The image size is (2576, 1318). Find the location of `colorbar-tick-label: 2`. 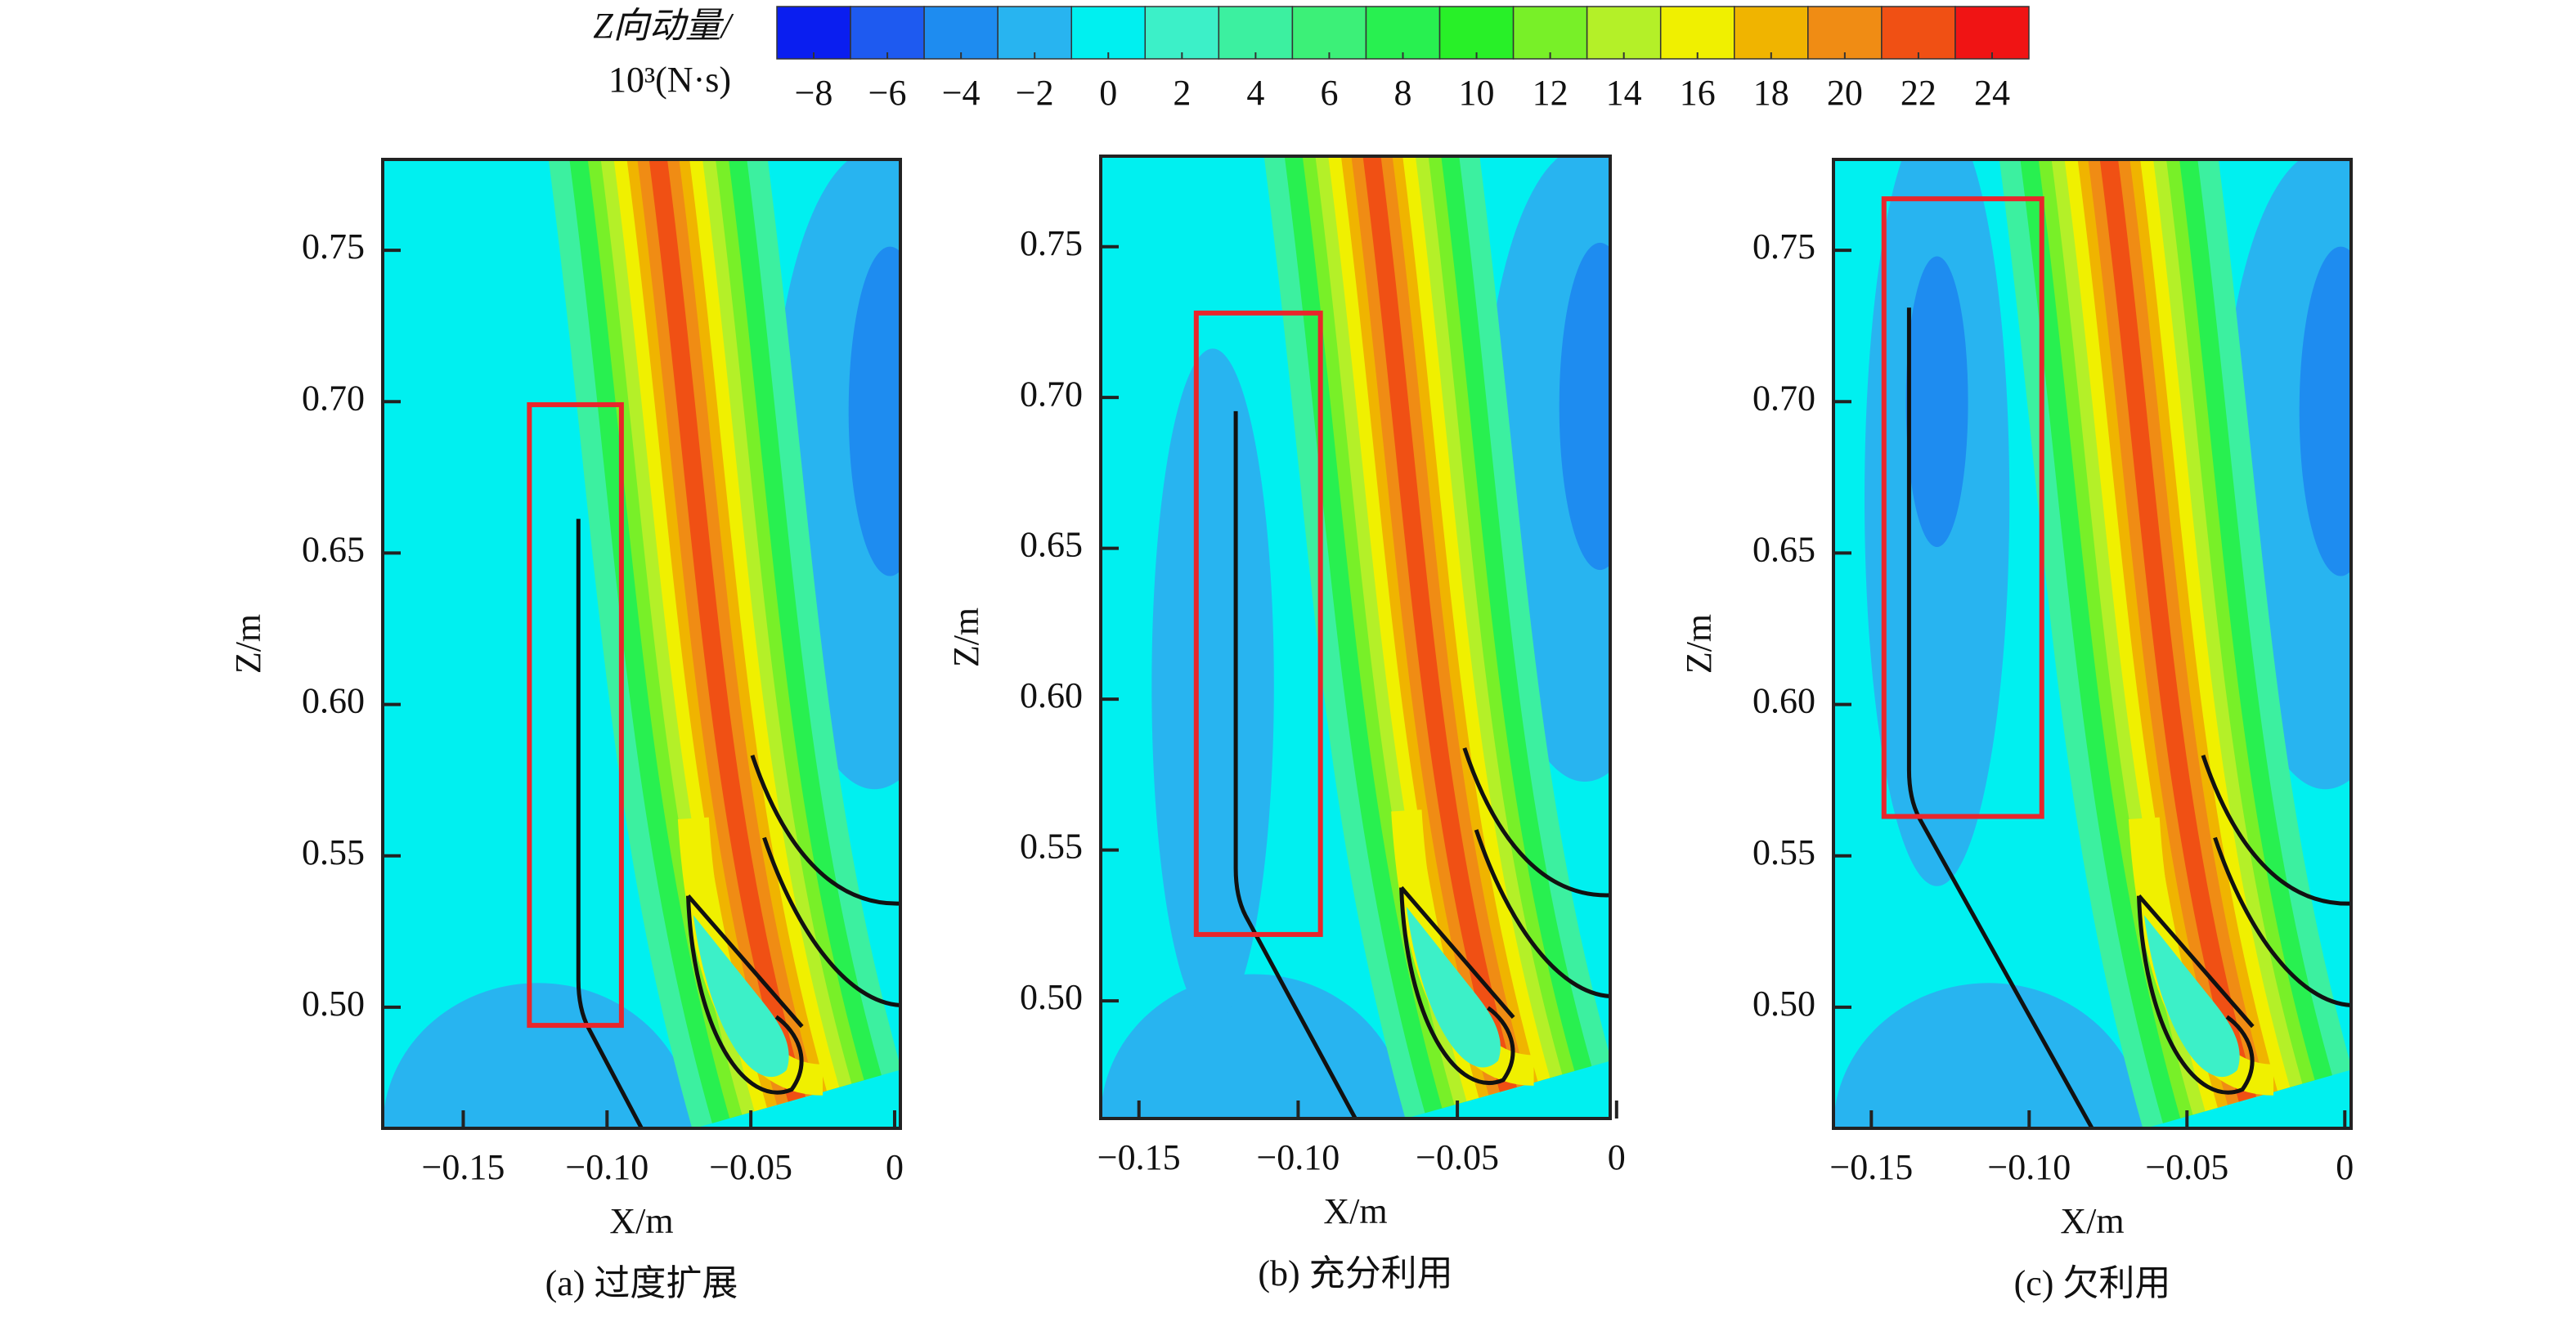

colorbar-tick-label: 2 is located at coordinates (1182, 93).